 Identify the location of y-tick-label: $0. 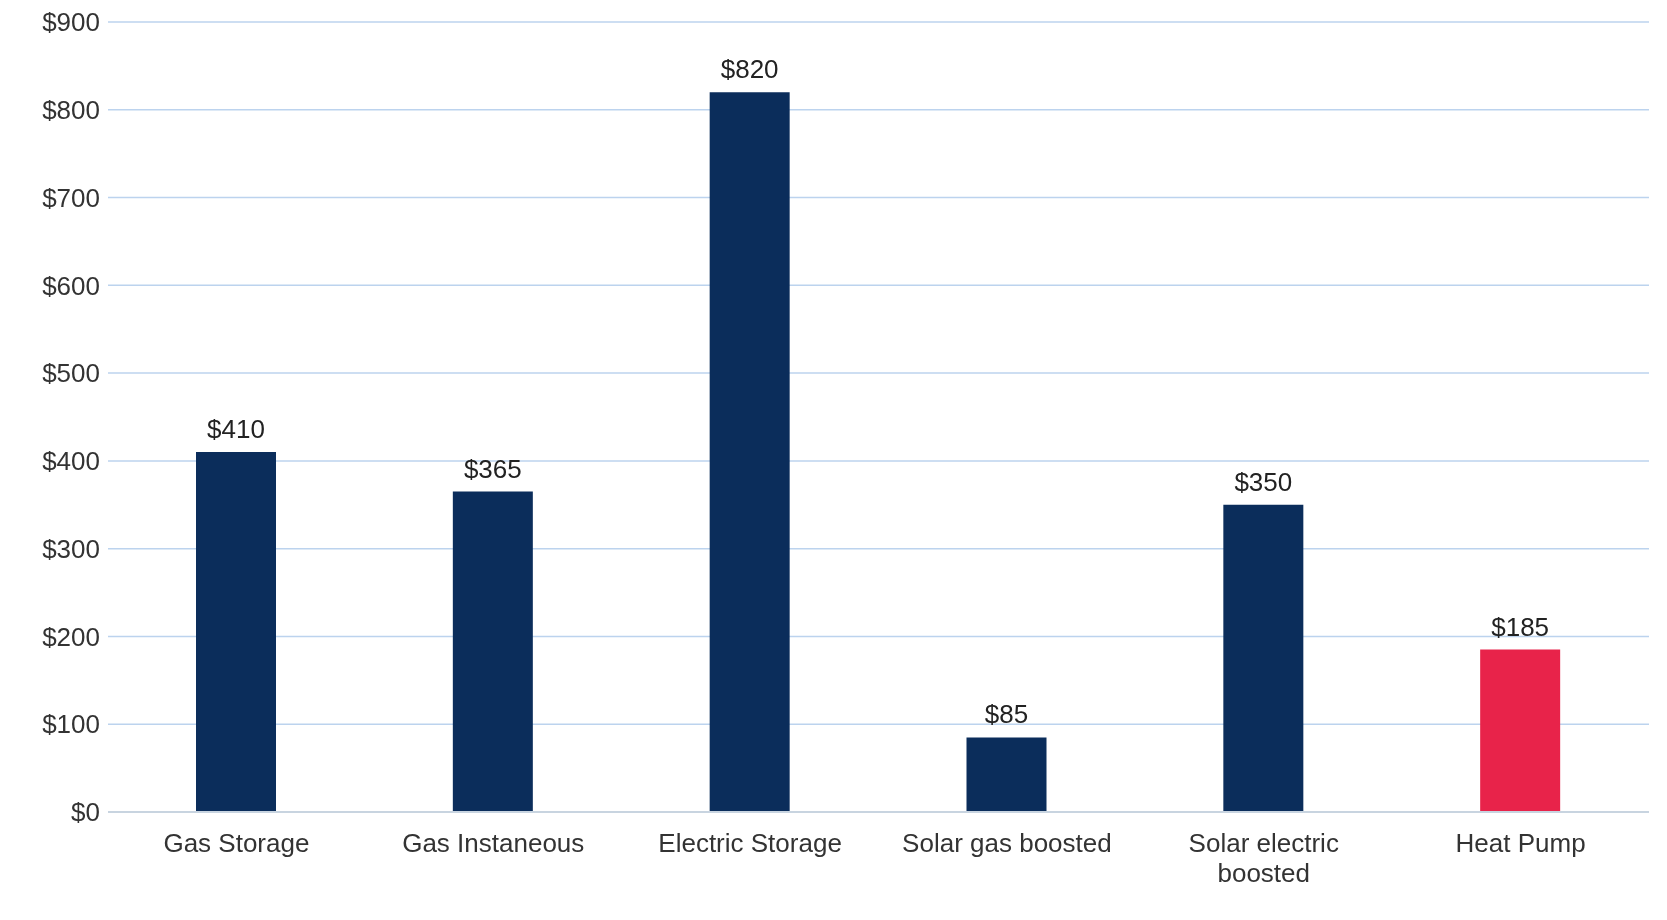
(85, 812).